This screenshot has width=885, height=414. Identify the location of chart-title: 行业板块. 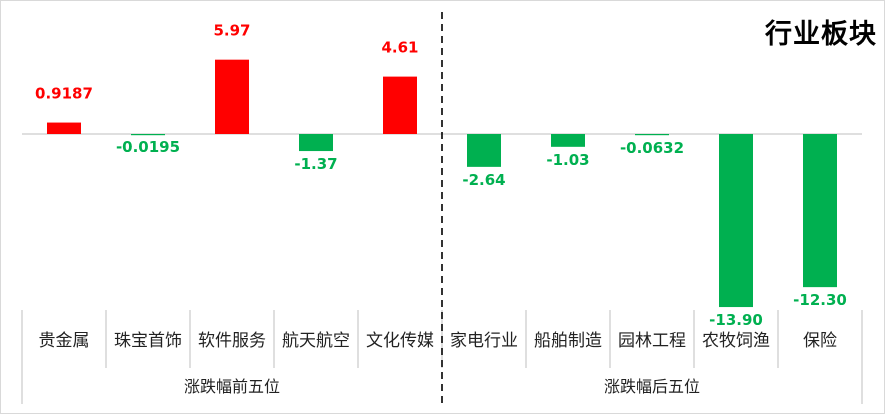
(821, 34).